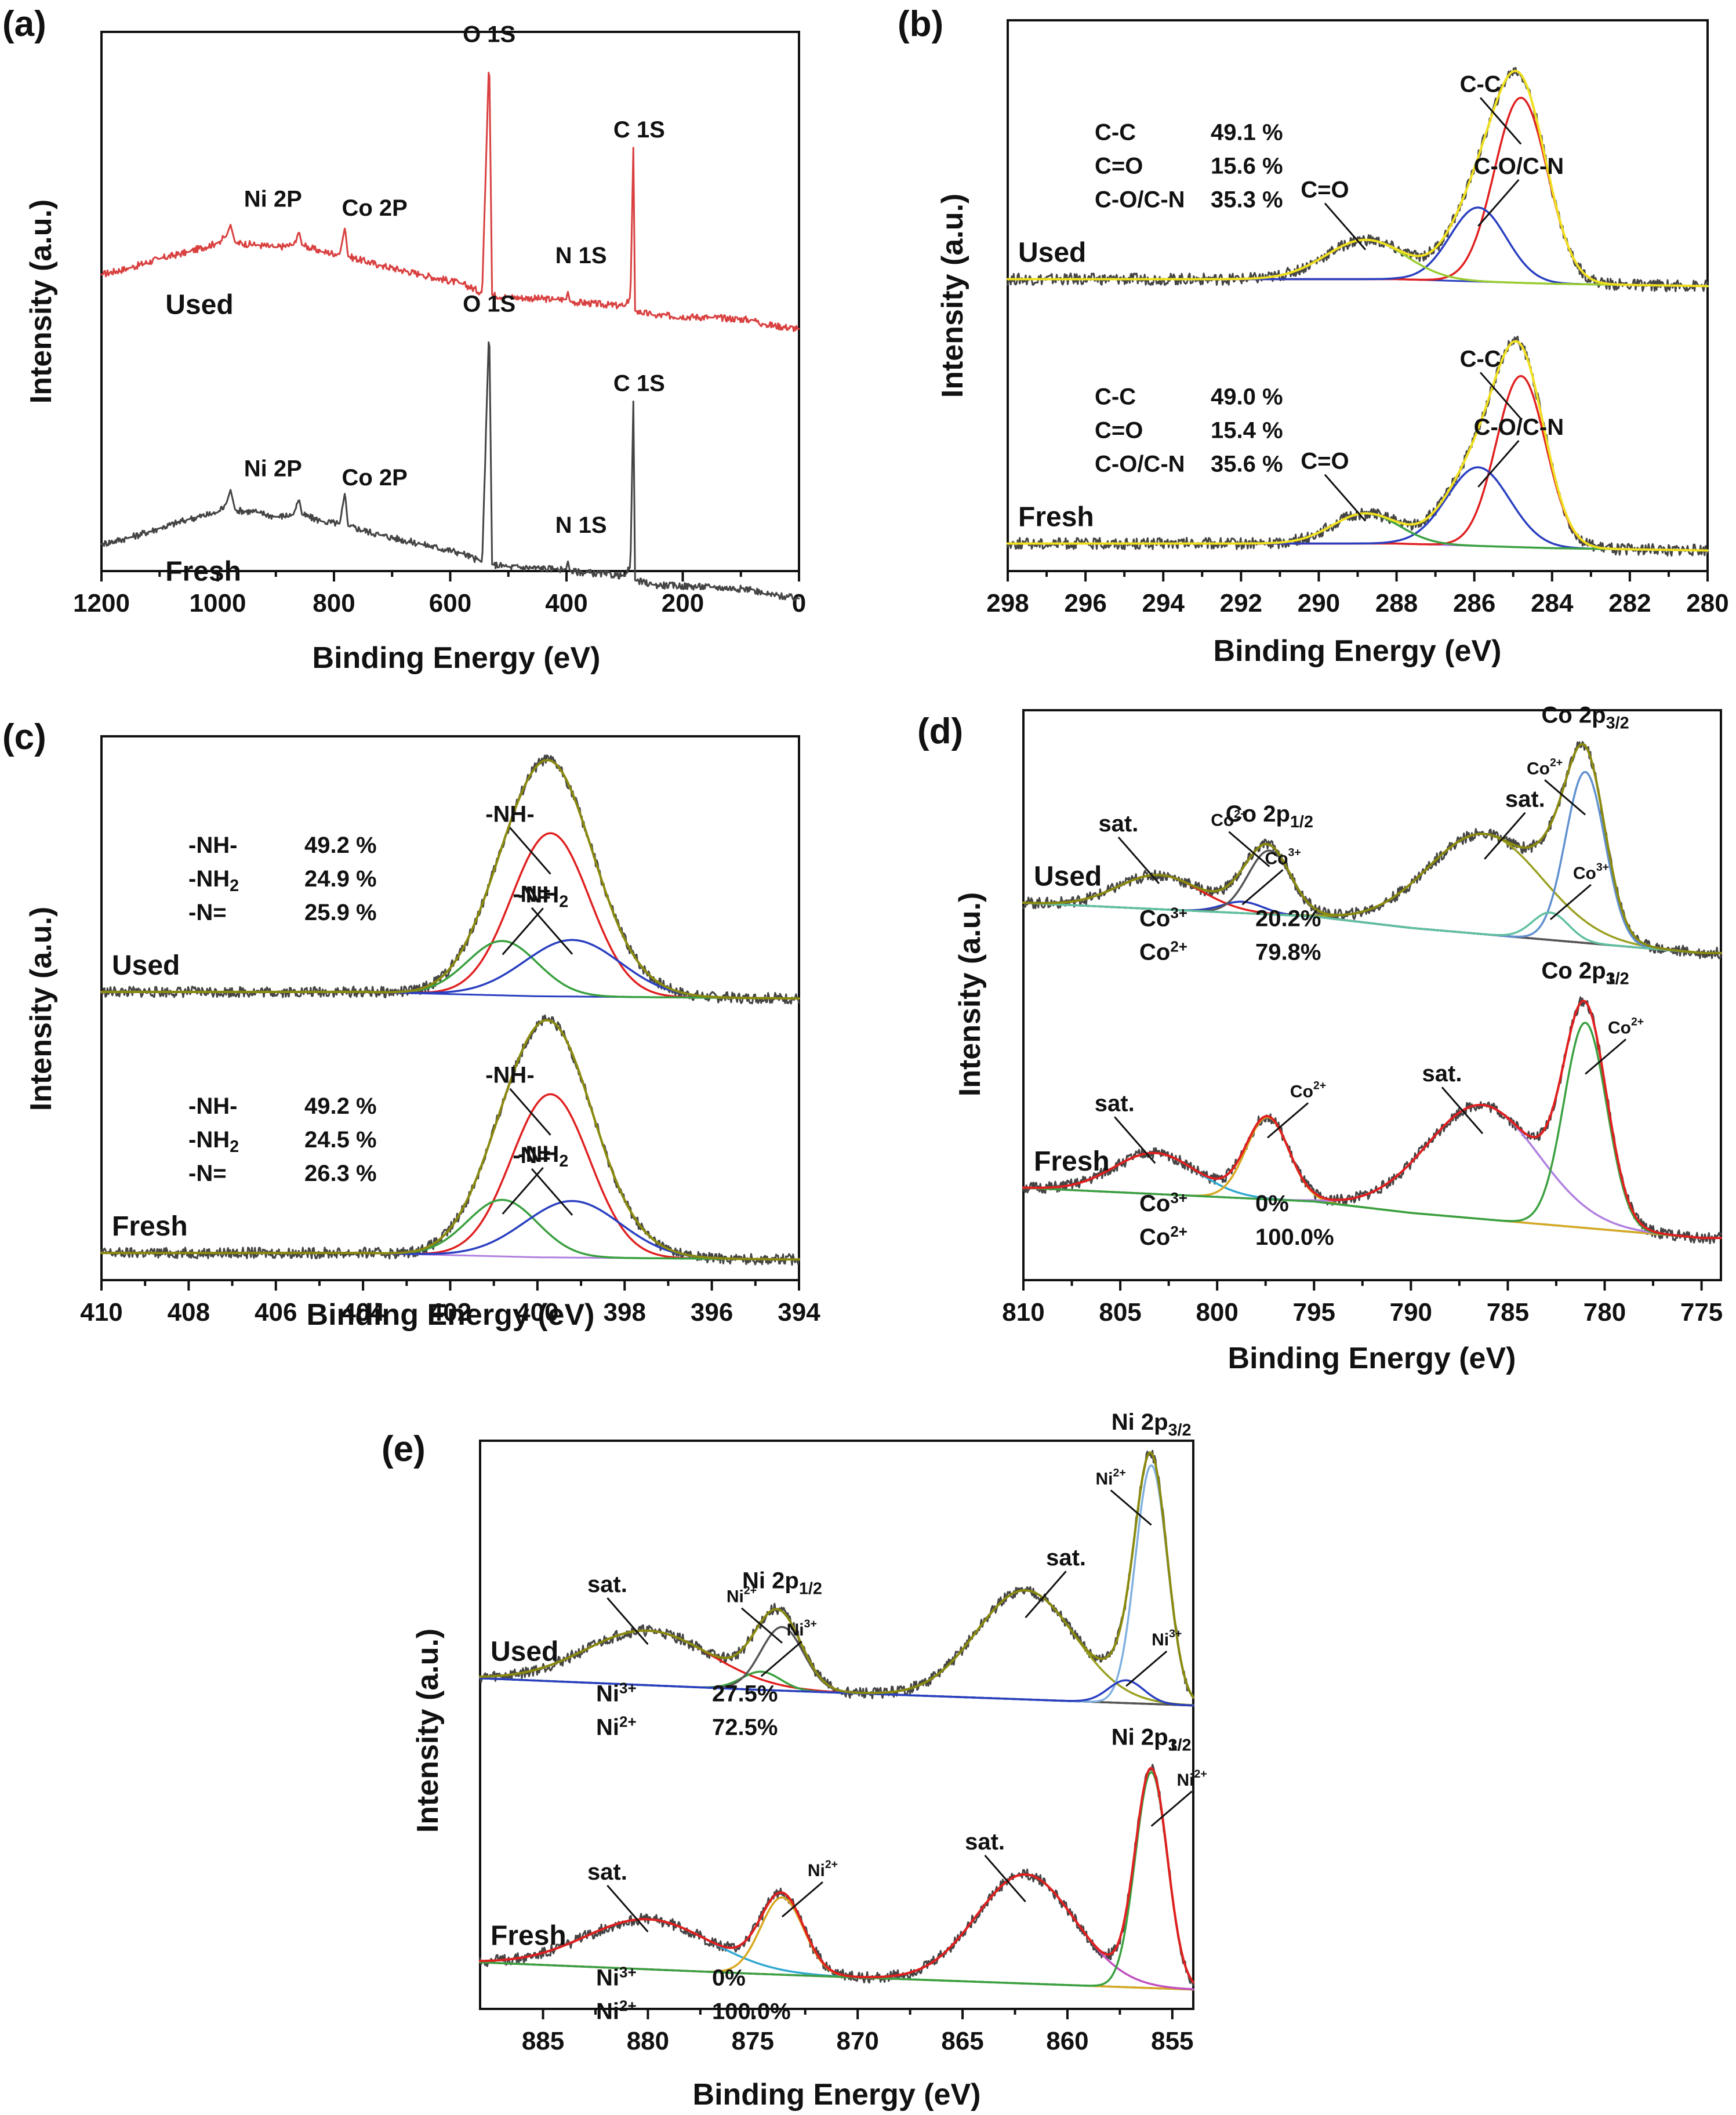  Describe the element at coordinates (1172, 2041) in the screenshot. I see `x-tick-label: 855` at that location.